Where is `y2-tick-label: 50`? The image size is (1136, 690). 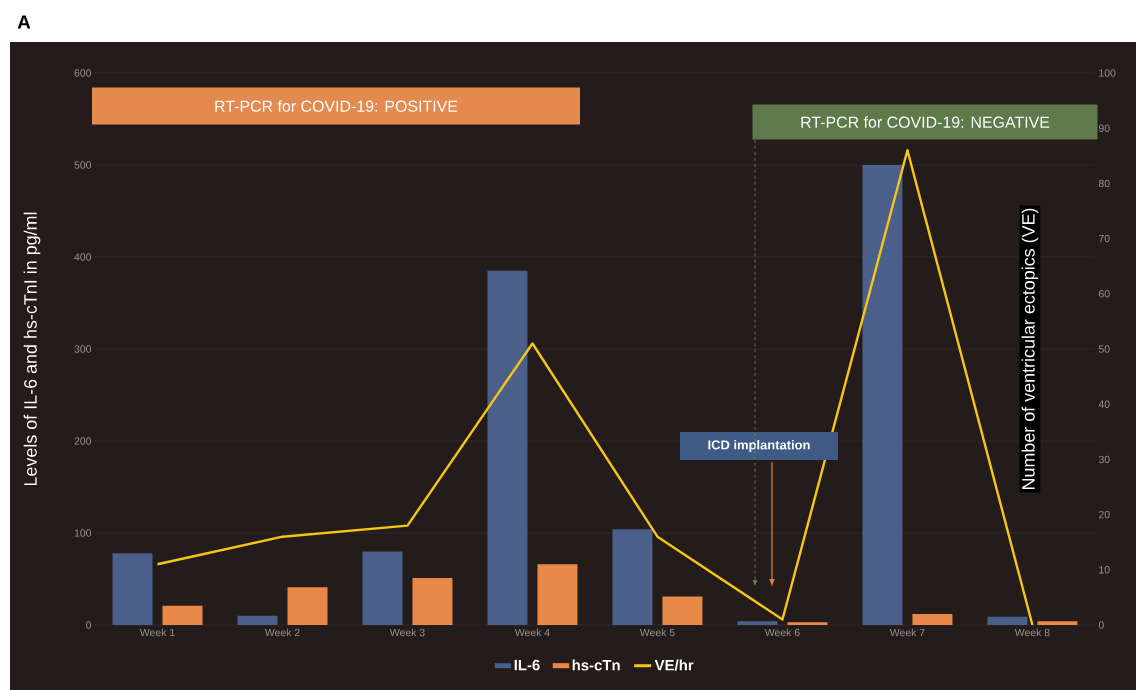
y2-tick-label: 50 is located at coordinates (1104, 349).